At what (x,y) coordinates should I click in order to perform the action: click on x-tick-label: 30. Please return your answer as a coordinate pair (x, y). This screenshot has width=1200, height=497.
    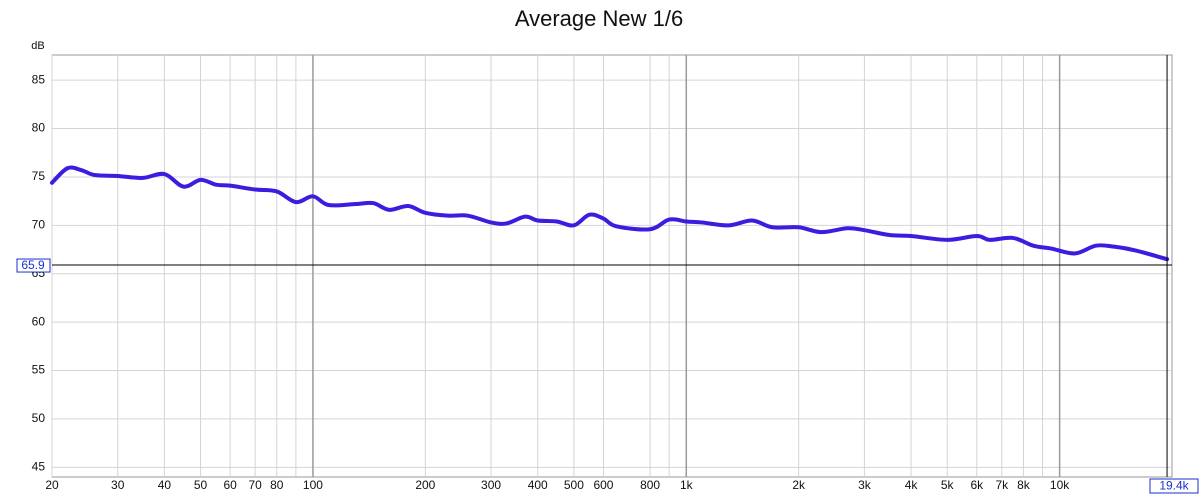
    Looking at the image, I should click on (118, 485).